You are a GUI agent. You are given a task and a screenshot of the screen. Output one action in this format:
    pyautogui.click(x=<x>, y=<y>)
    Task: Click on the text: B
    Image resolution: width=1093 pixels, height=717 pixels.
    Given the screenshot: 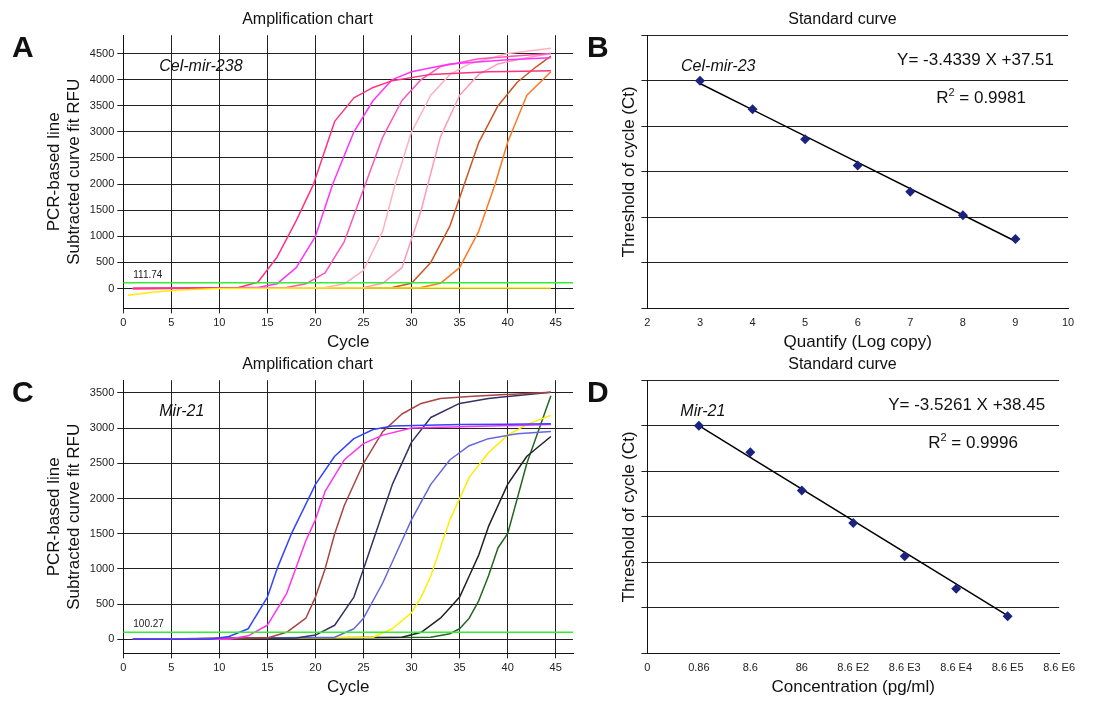 What is the action you would take?
    pyautogui.click(x=598, y=47)
    